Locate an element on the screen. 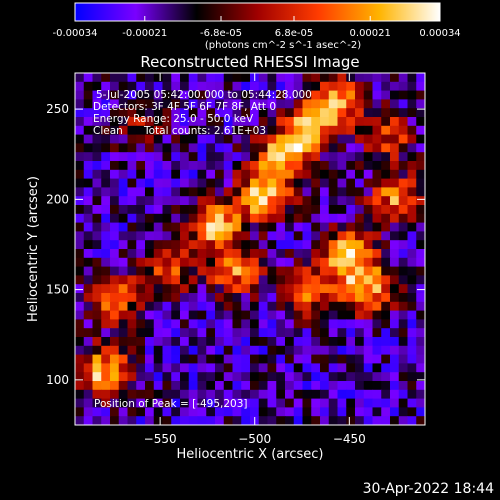  annotation-time-range: 5-Jul-2005 05:42:00.000 to 05:44:28.000 is located at coordinates (204, 95).